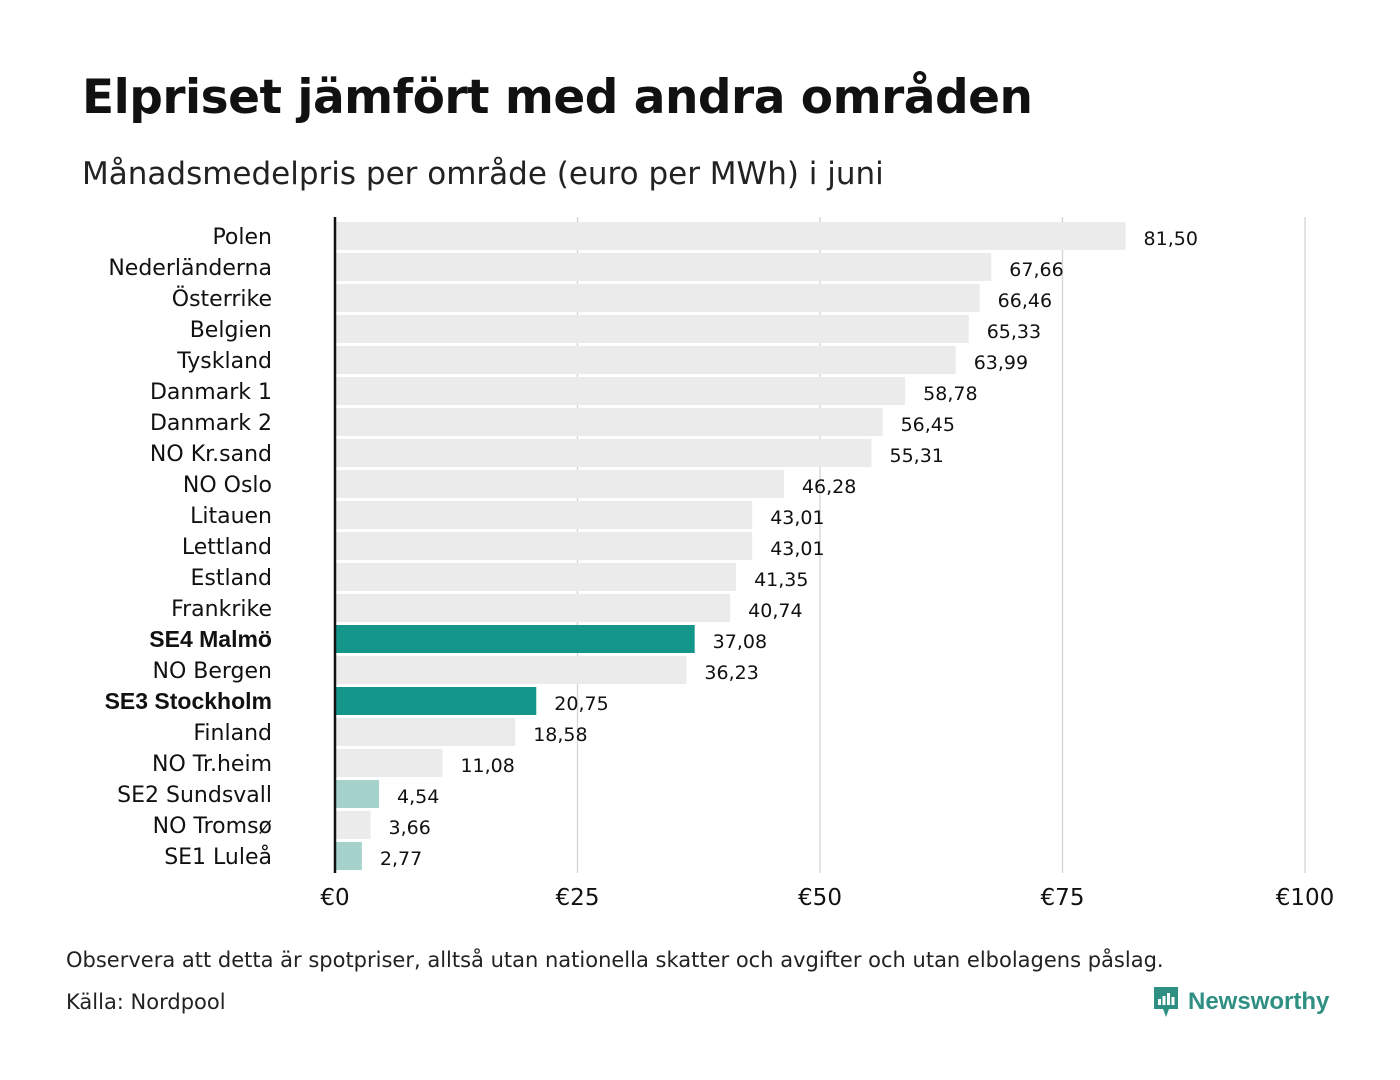 Image resolution: width=1400 pixels, height=1080 pixels. Describe the element at coordinates (418, 797) in the screenshot. I see `value-label: 4,54` at that location.